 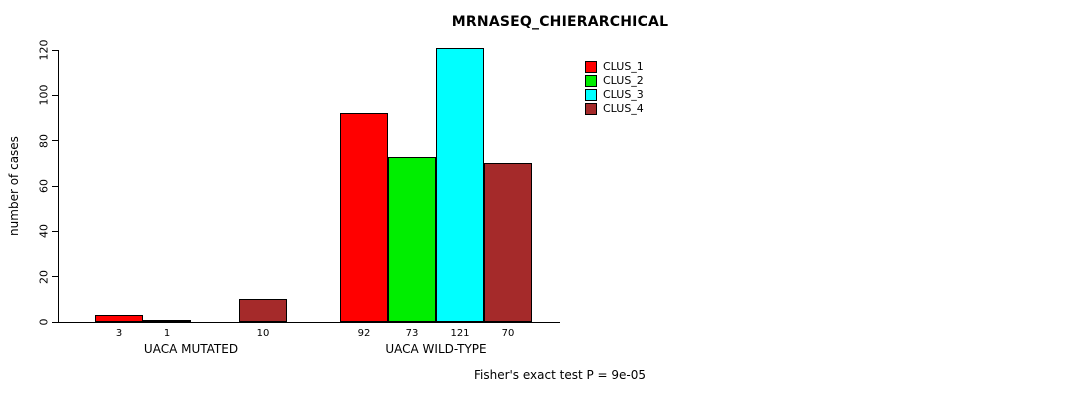 What do you see at coordinates (508, 333) in the screenshot?
I see `bar-value-label: 70` at bounding box center [508, 333].